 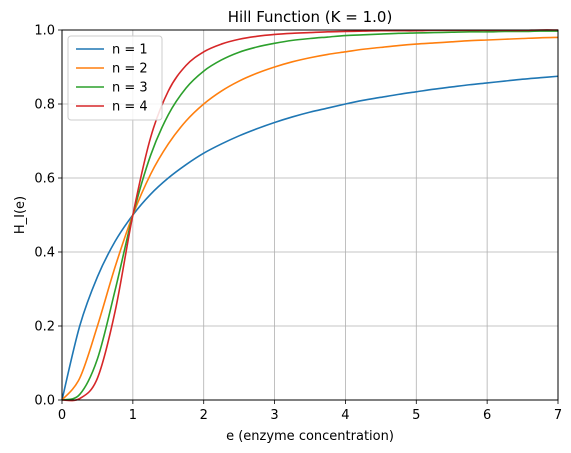 What do you see at coordinates (310, 436) in the screenshot?
I see `x-axis-label: e (enzyme concentration)` at bounding box center [310, 436].